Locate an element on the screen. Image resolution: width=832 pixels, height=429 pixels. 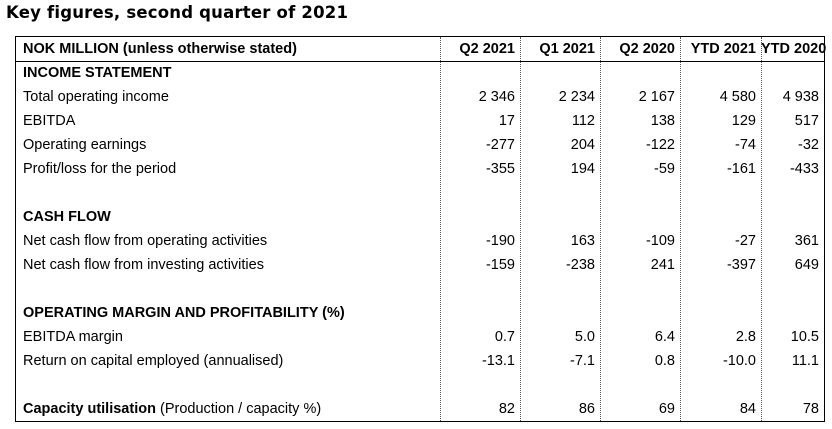
column-header: Q2 2021 is located at coordinates (487, 49).